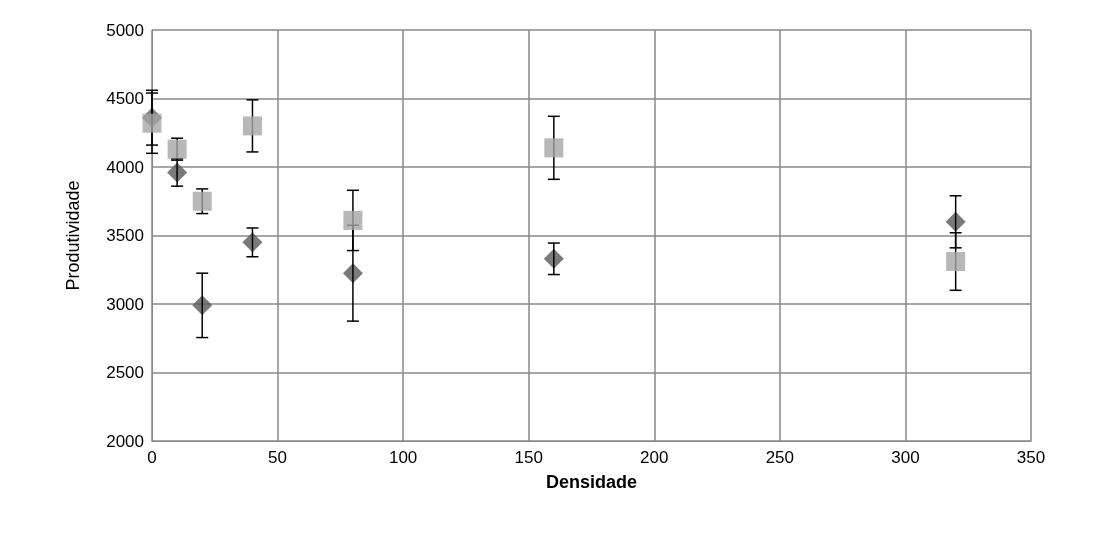  Describe the element at coordinates (125, 372) in the screenshot. I see `y-tick-label: 2500` at that location.